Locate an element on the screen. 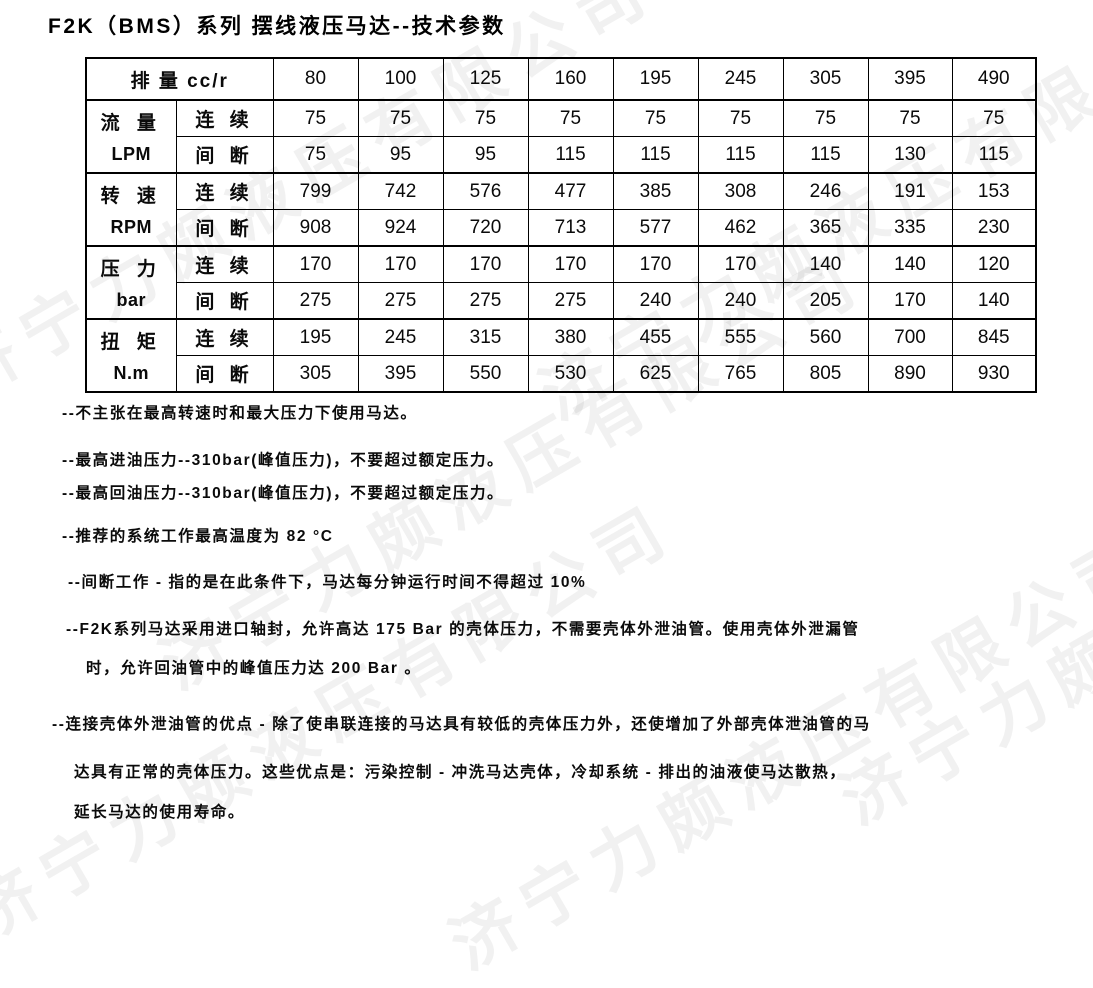 This screenshot has height=988, width=1093. param-label-cell: 流 量 LPM is located at coordinates (131, 136).